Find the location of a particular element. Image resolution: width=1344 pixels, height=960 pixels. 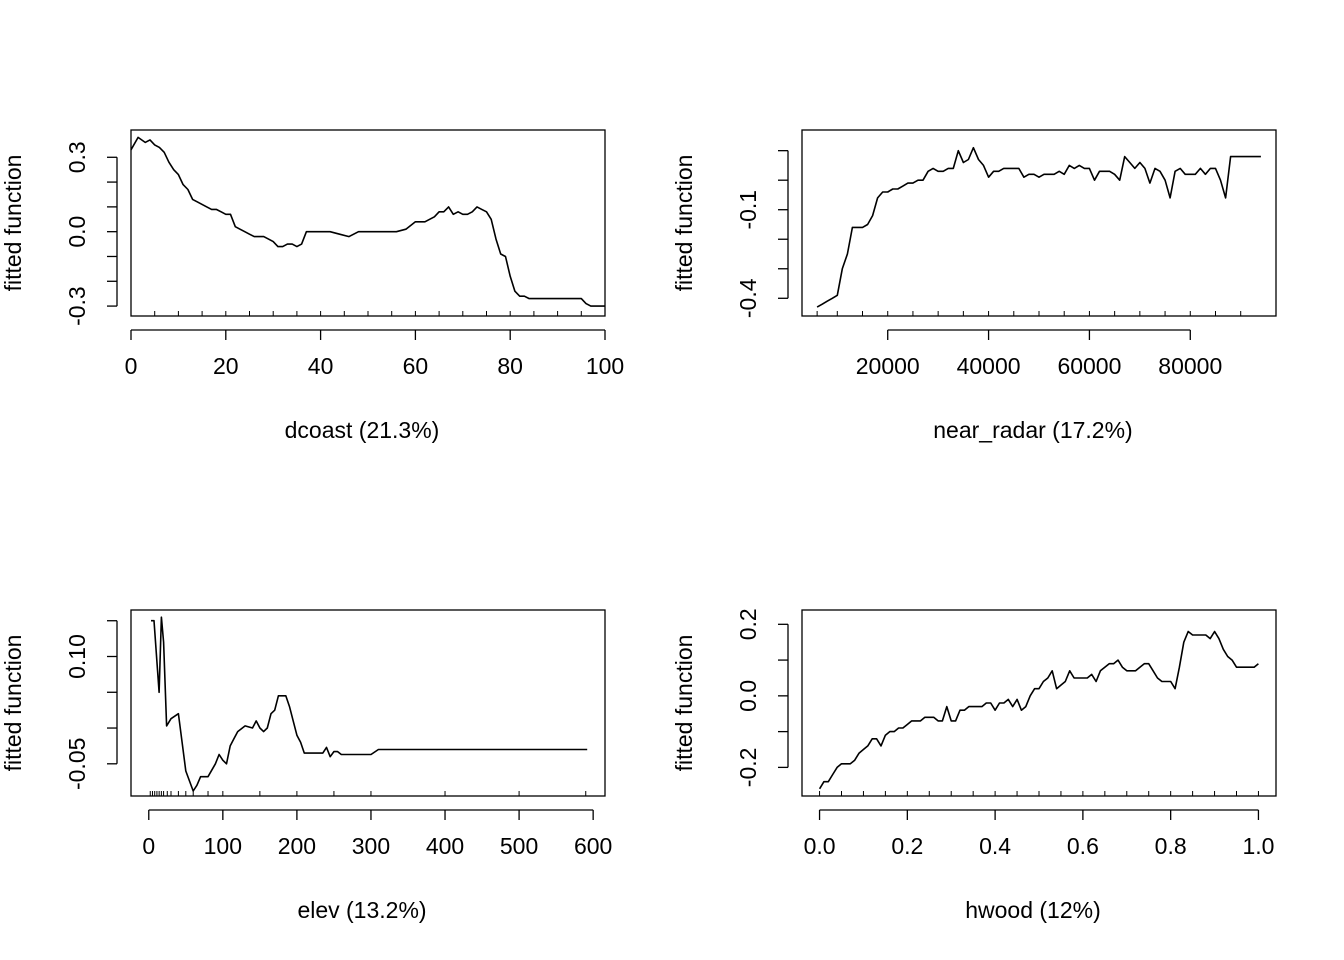

x-tick-label: 0.2 is located at coordinates (907, 846).